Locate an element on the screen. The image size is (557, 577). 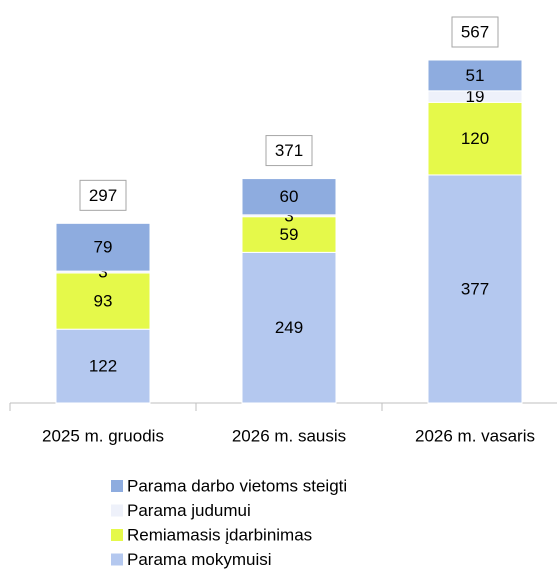
legend-label: Remiamasis įdarbinimas is located at coordinates (219, 534).